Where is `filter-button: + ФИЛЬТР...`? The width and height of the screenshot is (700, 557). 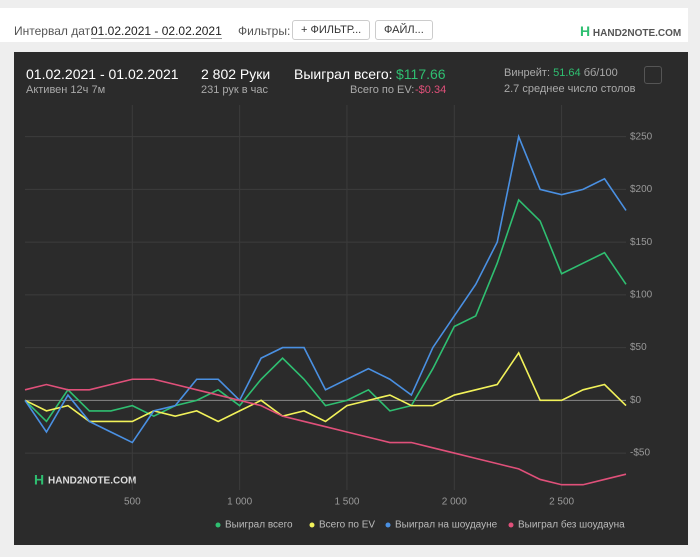
filter-button: + ФИЛЬТР... is located at coordinates (331, 30).